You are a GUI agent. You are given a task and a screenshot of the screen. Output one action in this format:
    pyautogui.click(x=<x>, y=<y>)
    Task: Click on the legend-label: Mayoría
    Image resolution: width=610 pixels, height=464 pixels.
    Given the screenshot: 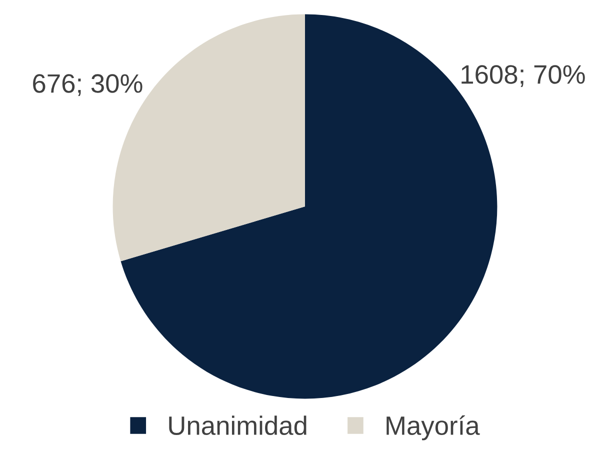 What is the action you would take?
    pyautogui.click(x=433, y=427)
    